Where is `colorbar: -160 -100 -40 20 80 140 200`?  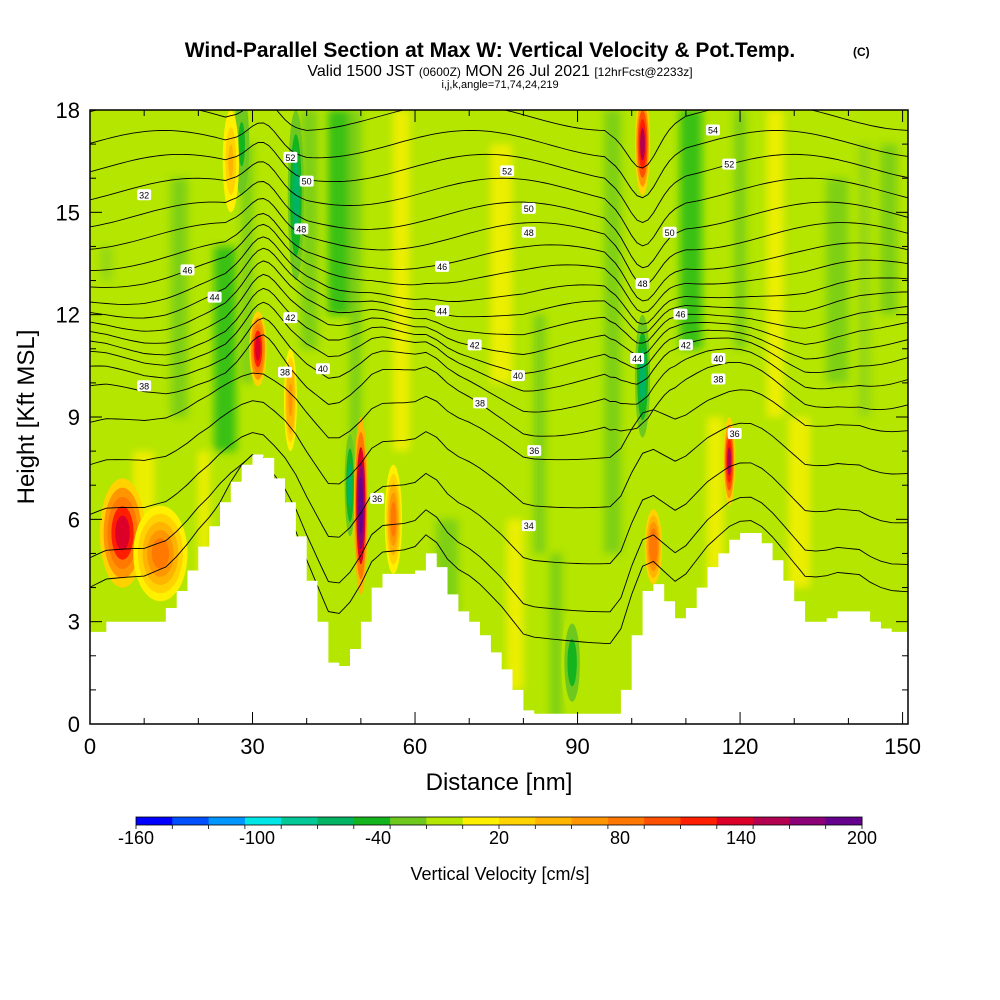
colorbar: -160 -100 -40 20 80 140 200 is located at coordinates (497, 832).